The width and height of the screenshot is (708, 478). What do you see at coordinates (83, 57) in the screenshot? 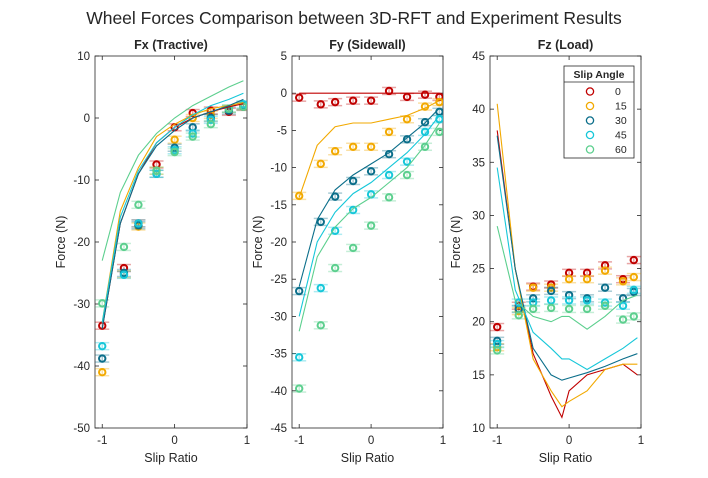
I see `y-tick-label: 10` at bounding box center [83, 57].